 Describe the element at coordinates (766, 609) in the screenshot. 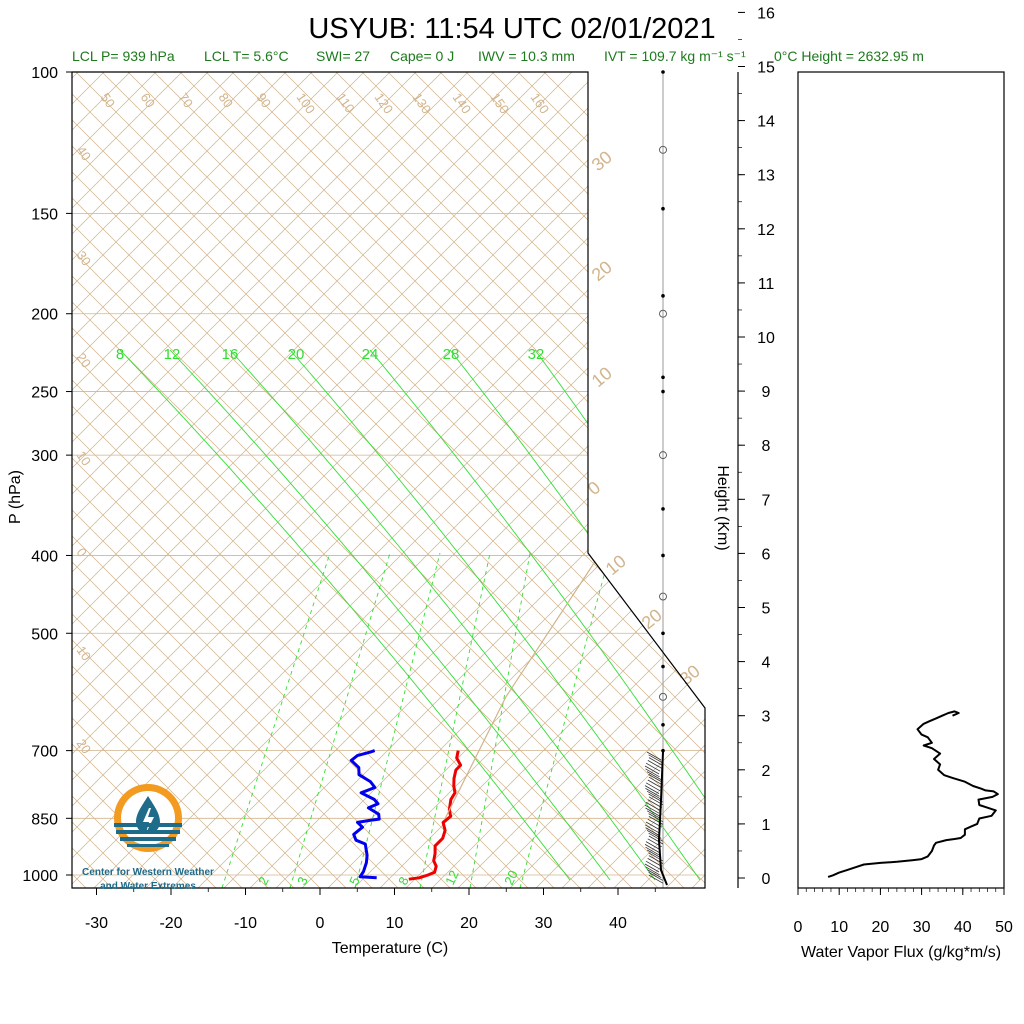

I see `height-tick-label: 5` at that location.